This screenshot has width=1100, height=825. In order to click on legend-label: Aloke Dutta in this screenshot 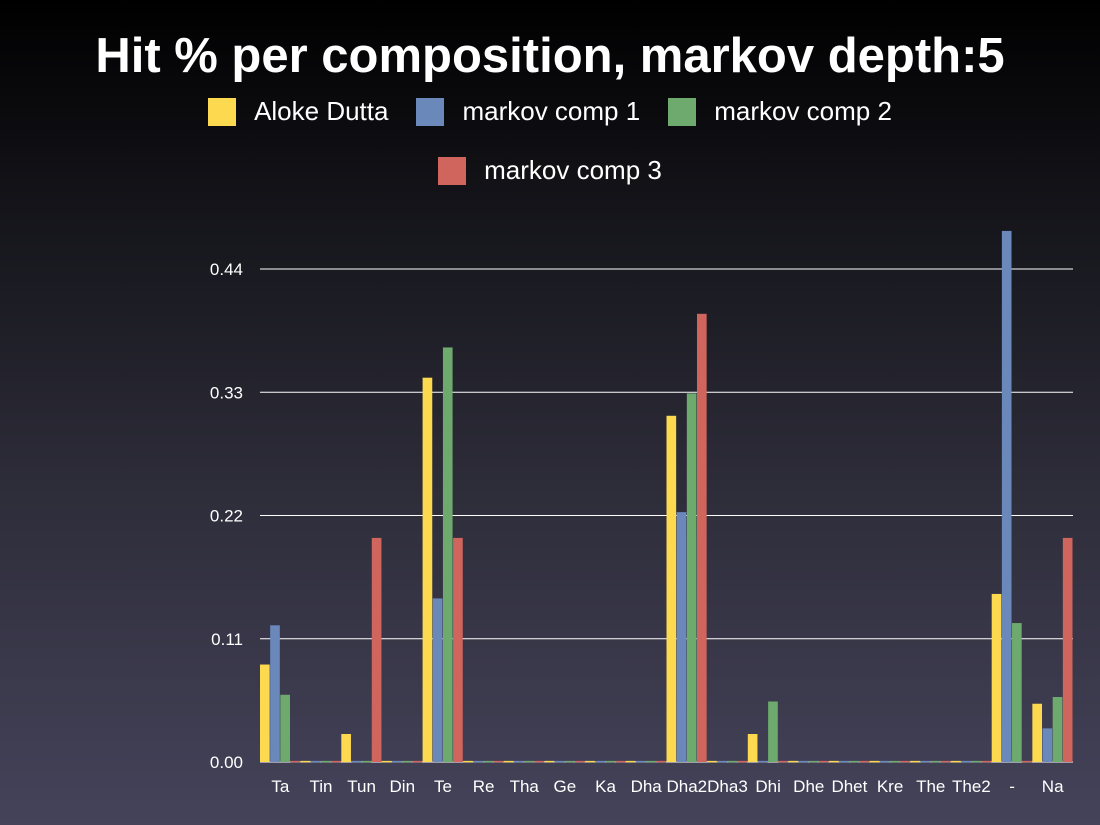, I will do `click(321, 111)`.